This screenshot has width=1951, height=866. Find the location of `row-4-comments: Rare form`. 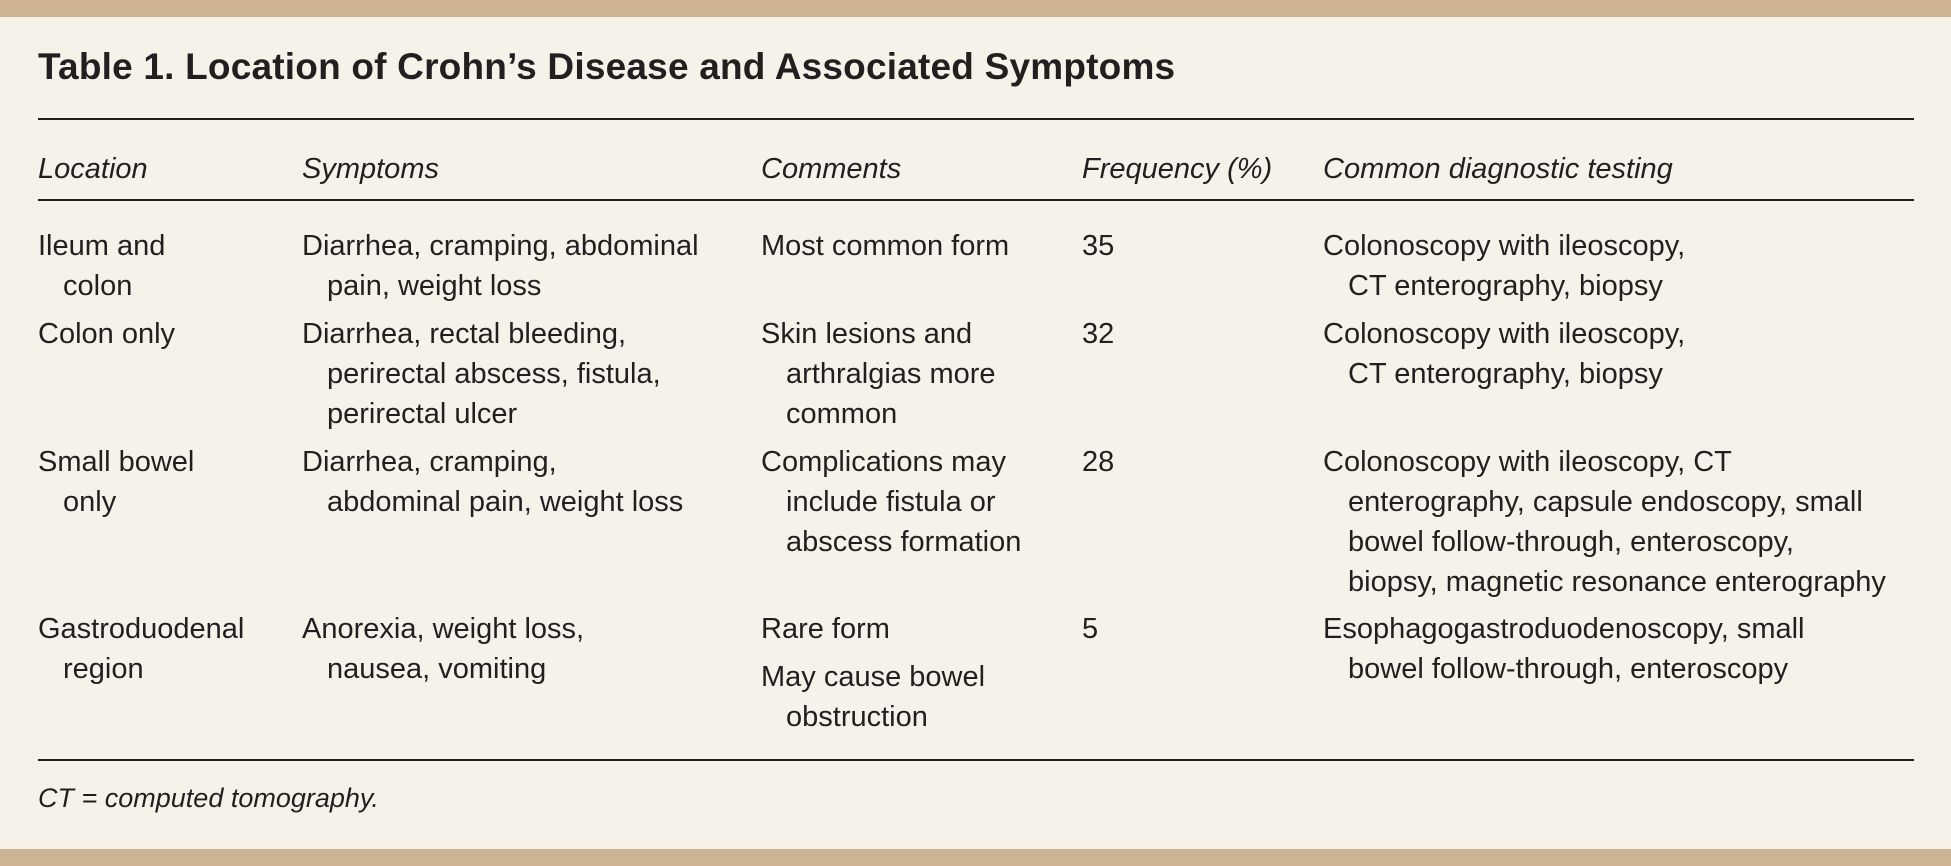

row-4-comments: Rare form is located at coordinates (825, 629).